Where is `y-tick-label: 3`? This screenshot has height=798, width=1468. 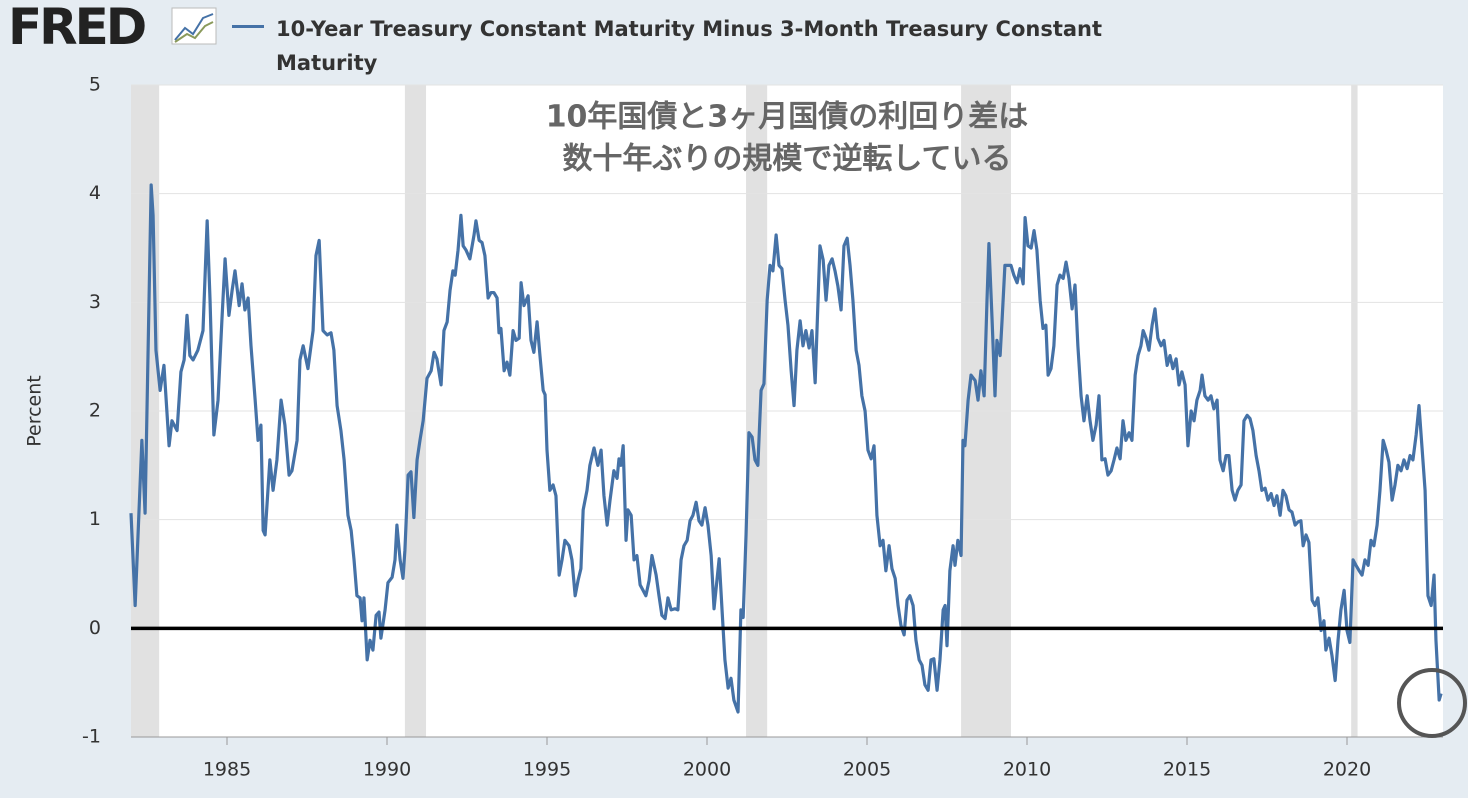 y-tick-label: 3 is located at coordinates (95, 302).